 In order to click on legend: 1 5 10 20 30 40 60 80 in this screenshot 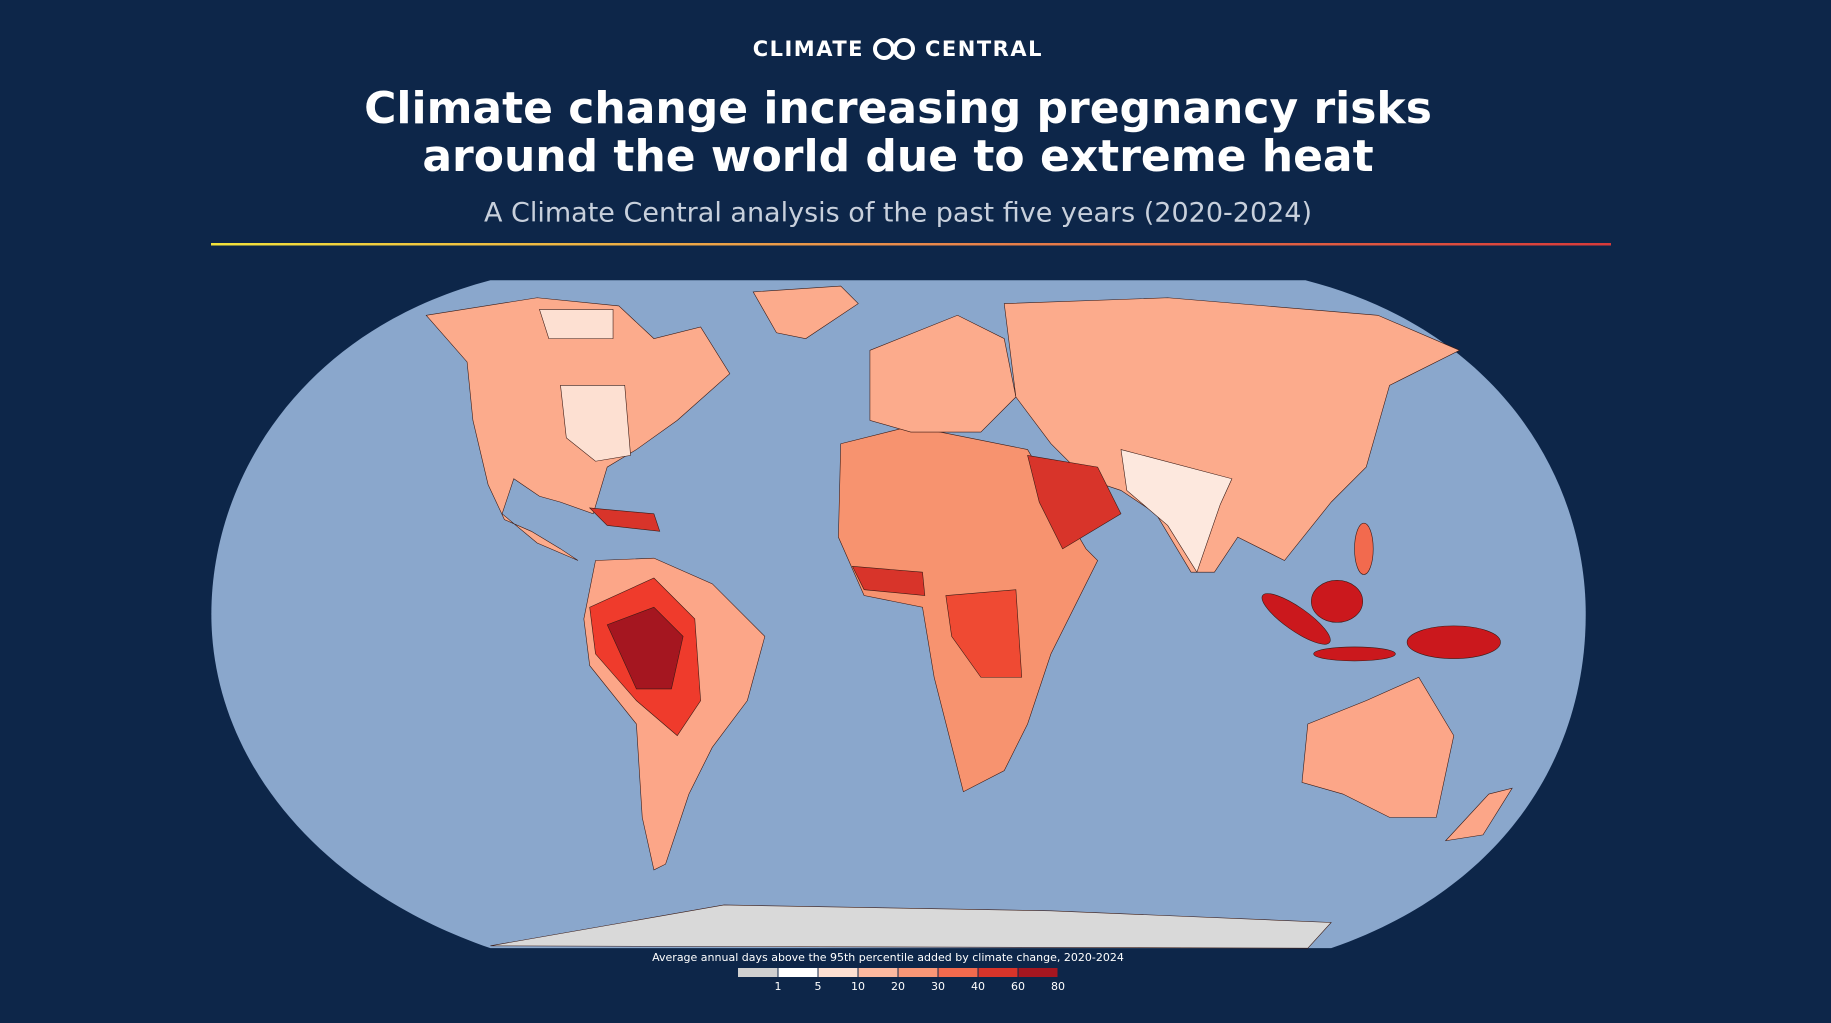, I will do `click(901, 980)`.